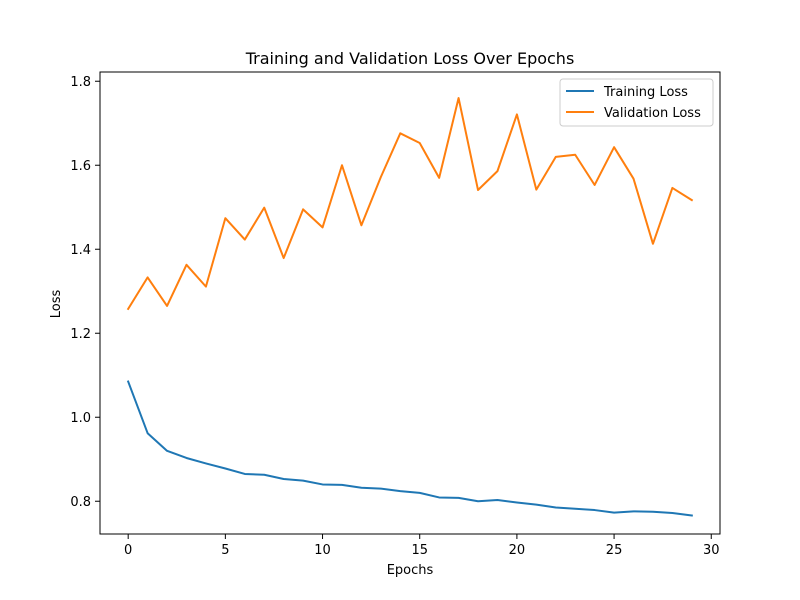 The height and width of the screenshot is (600, 800). Describe the element at coordinates (56, 304) in the screenshot. I see `y-axis-label: Loss` at that location.